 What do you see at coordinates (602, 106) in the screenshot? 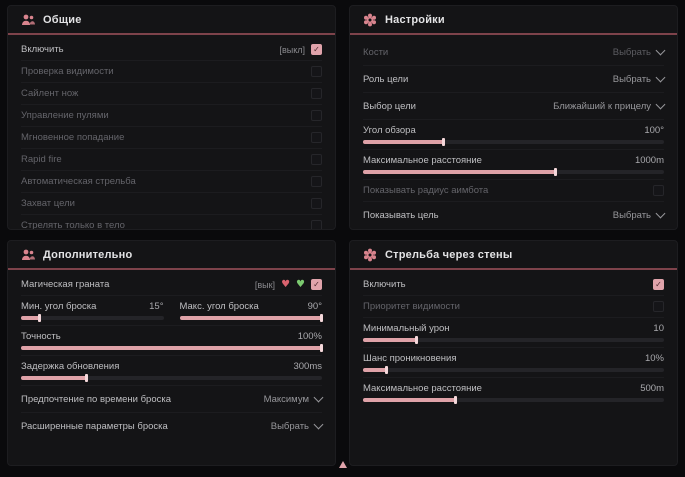
I see `select-value: Ближайший к прицелу` at bounding box center [602, 106].